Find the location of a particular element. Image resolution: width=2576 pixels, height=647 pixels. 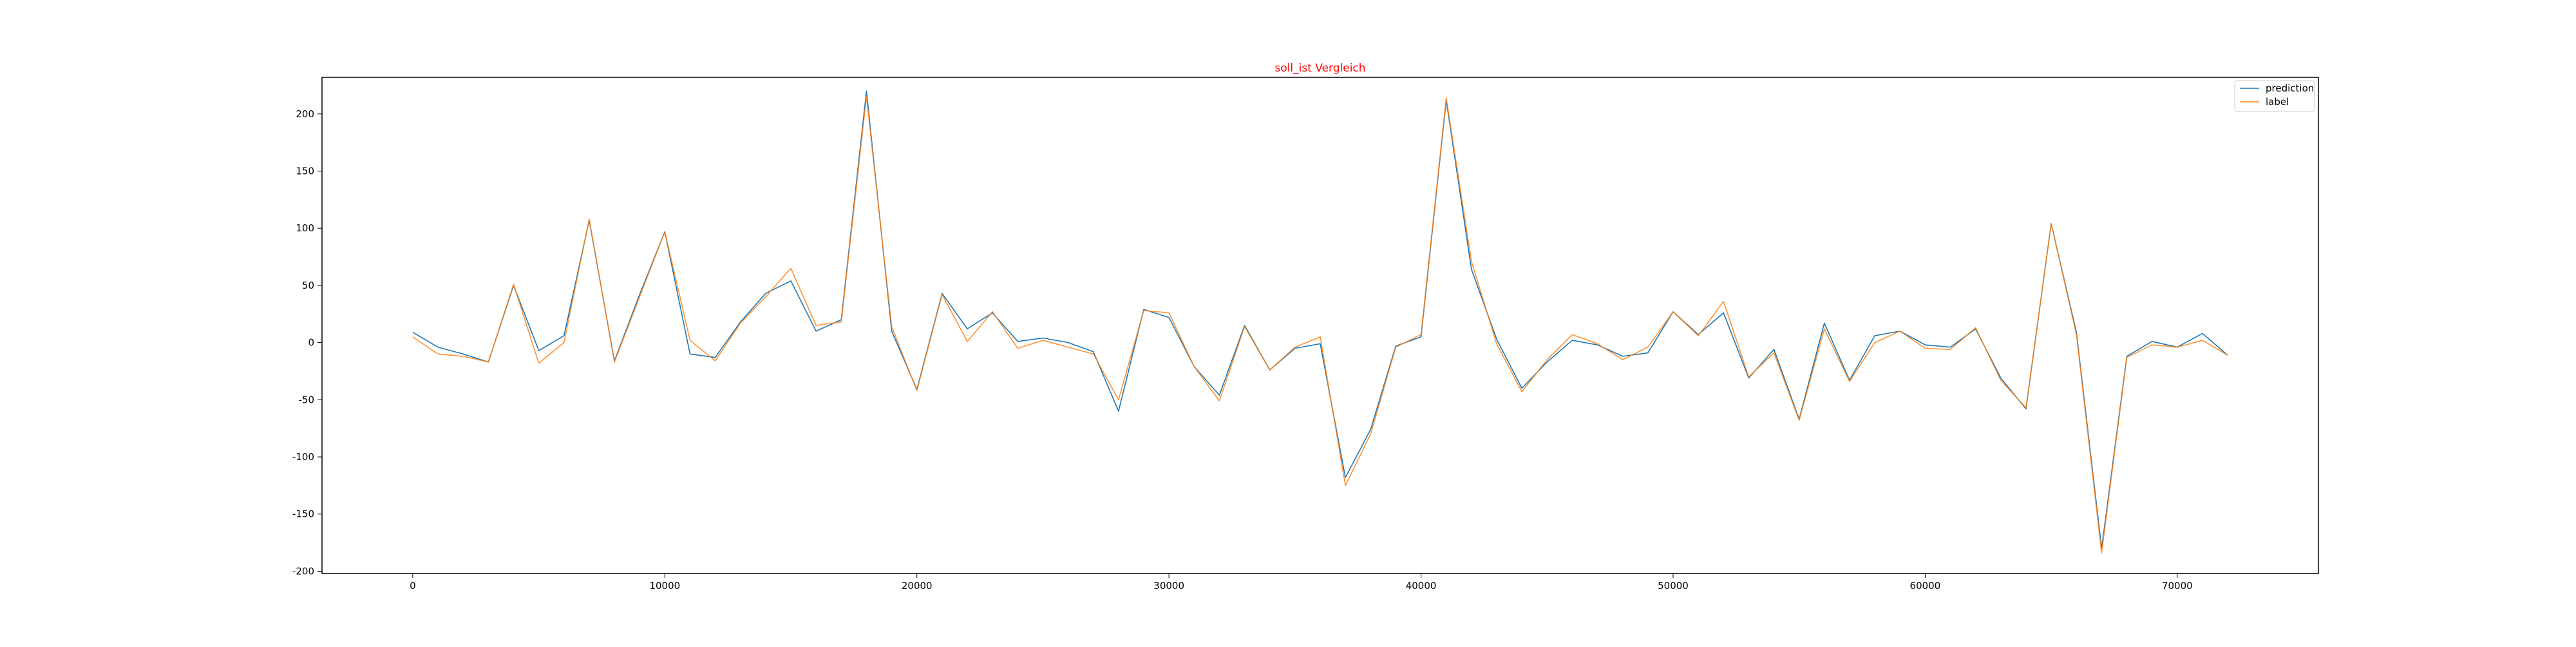

x-tick-label: 70000 is located at coordinates (2177, 586).